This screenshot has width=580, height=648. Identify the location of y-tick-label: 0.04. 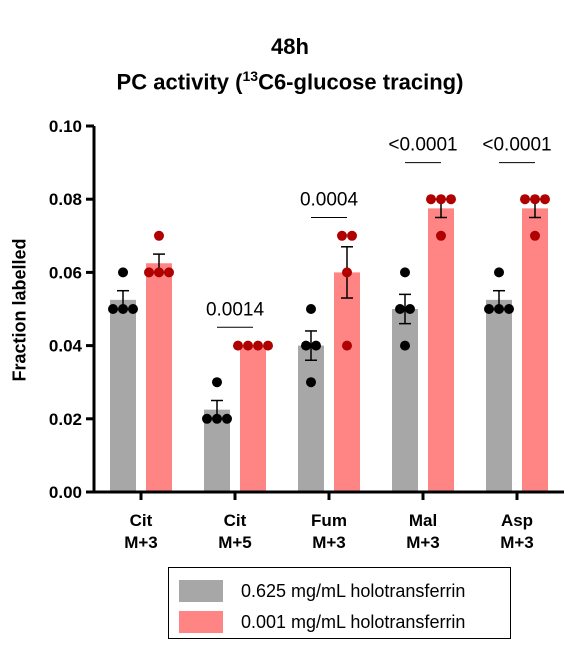
(66, 346).